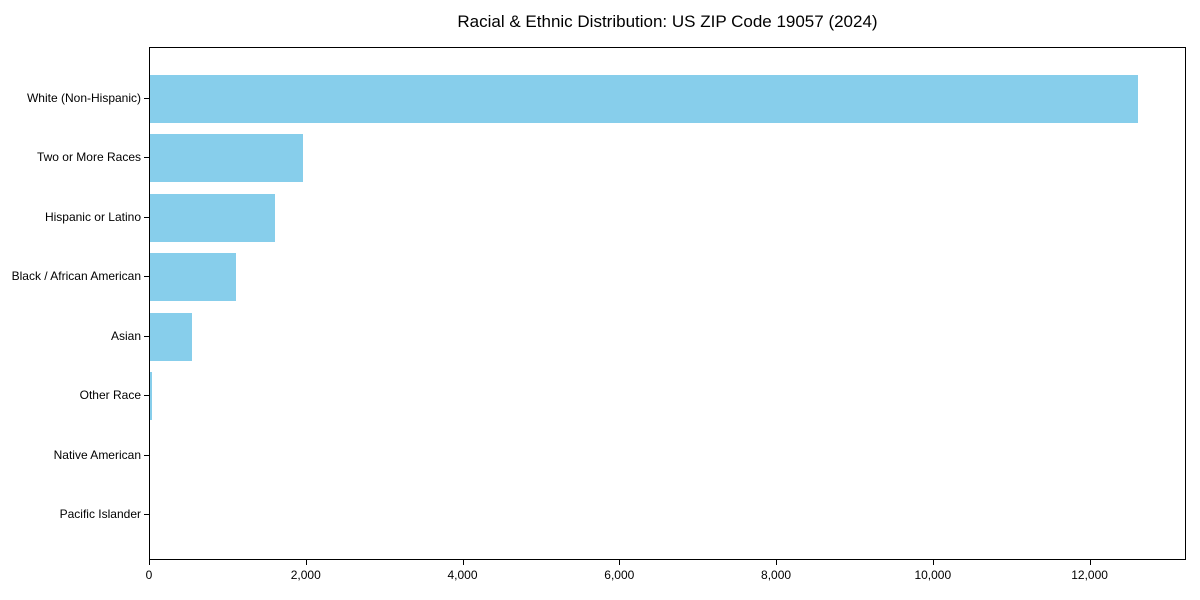 The height and width of the screenshot is (600, 1200). Describe the element at coordinates (933, 575) in the screenshot. I see `x-tick-label-10-000: 10,000` at that location.